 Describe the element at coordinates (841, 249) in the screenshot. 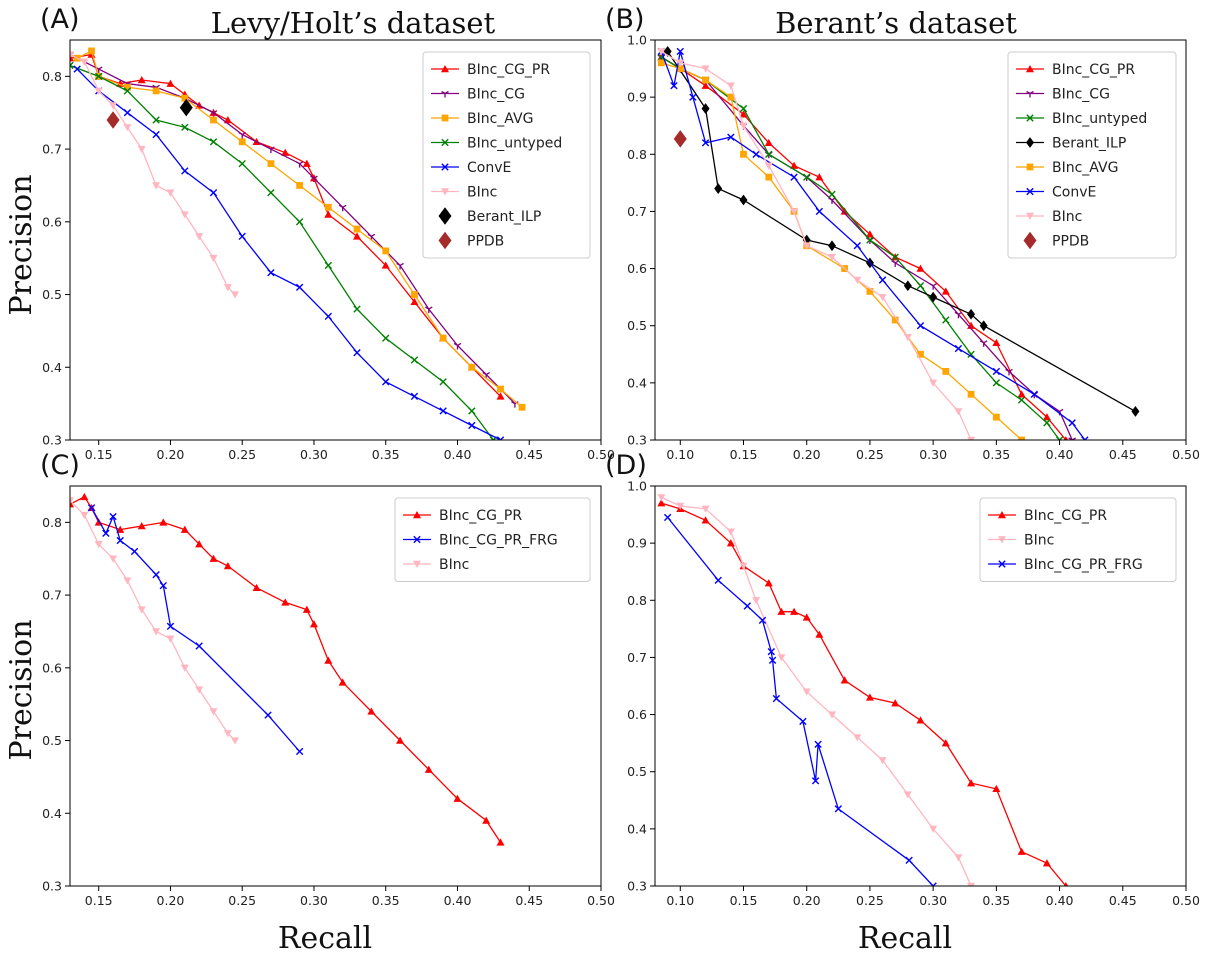

I see `series-binc-avg` at that location.